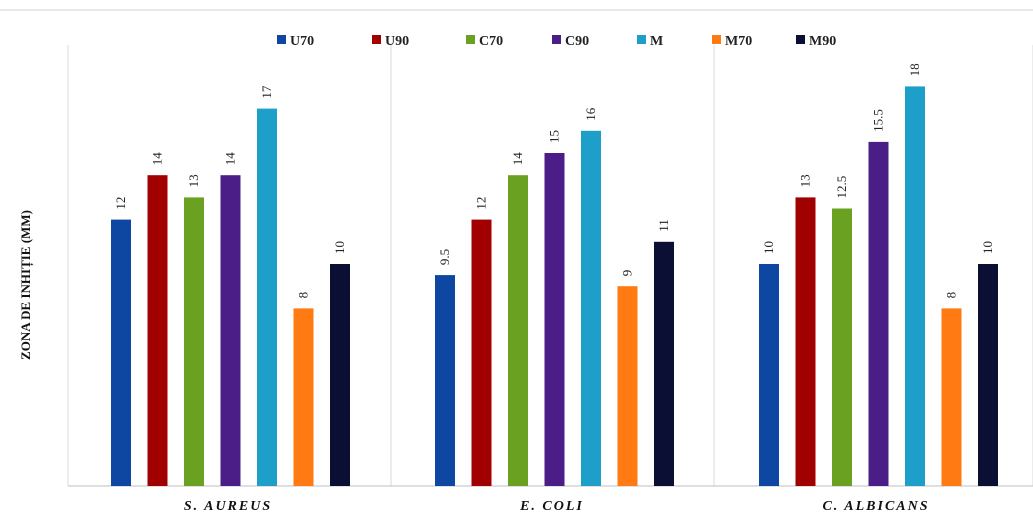 The width and height of the screenshot is (1033, 515). I want to click on value-label: 18, so click(914, 69).